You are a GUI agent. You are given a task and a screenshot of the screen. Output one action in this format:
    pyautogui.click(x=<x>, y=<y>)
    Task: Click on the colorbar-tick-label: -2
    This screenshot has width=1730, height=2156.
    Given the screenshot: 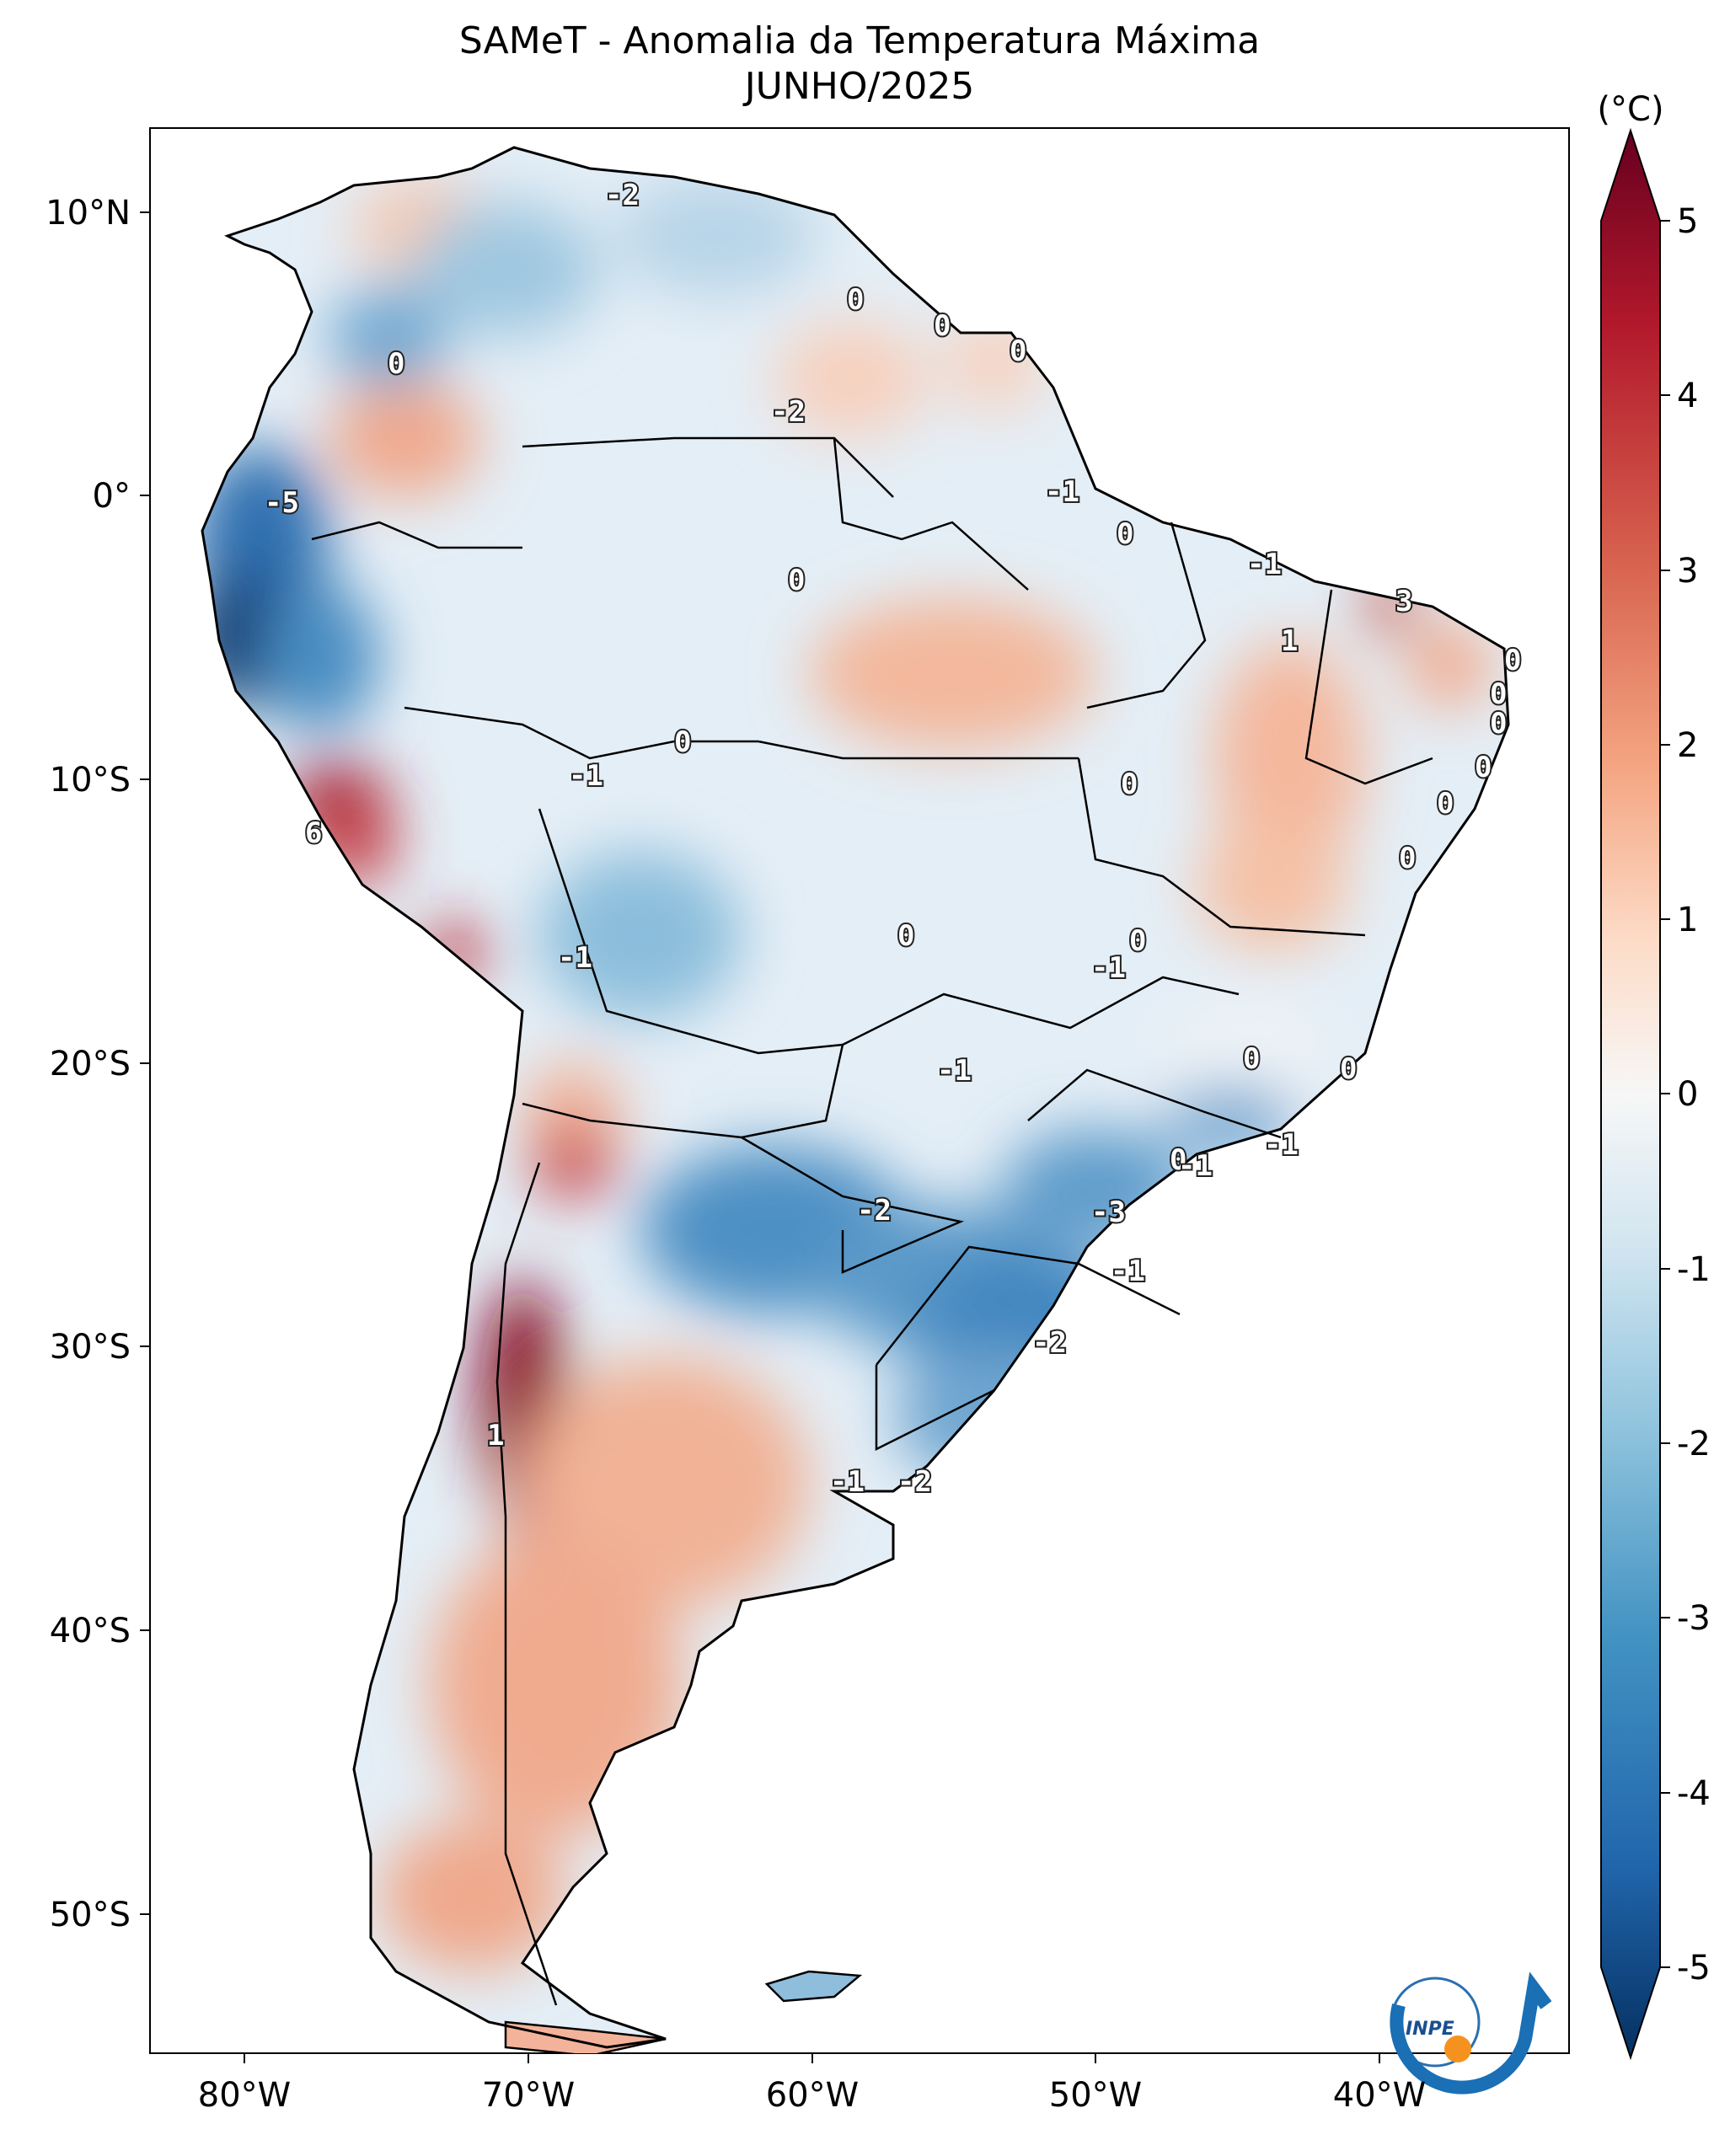 What is the action you would take?
    pyautogui.click(x=1694, y=1444)
    